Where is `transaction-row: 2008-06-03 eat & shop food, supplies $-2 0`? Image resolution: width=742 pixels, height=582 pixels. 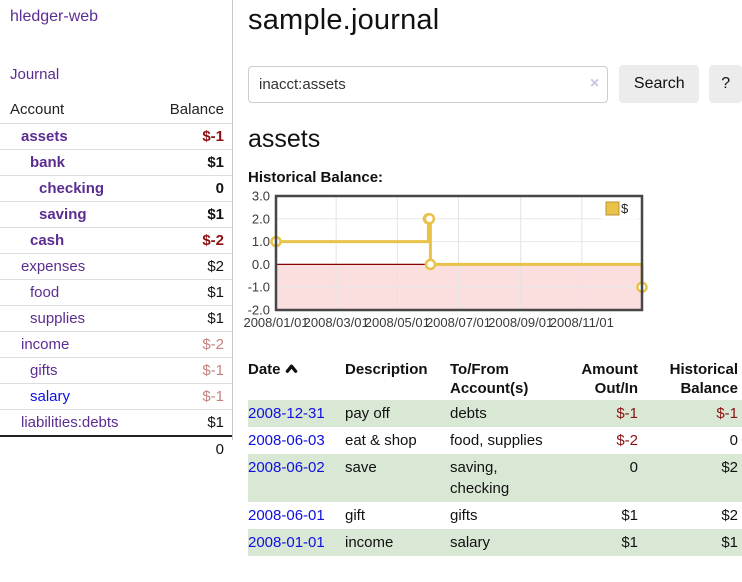 transaction-row: 2008-06-03 eat & shop food, supplies $-2 0 is located at coordinates (495, 440).